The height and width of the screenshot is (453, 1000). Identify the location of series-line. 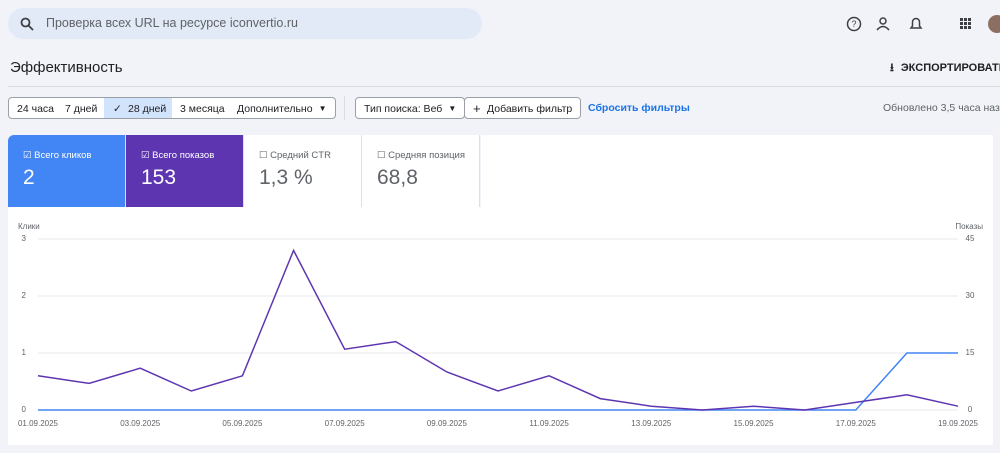
(498, 381).